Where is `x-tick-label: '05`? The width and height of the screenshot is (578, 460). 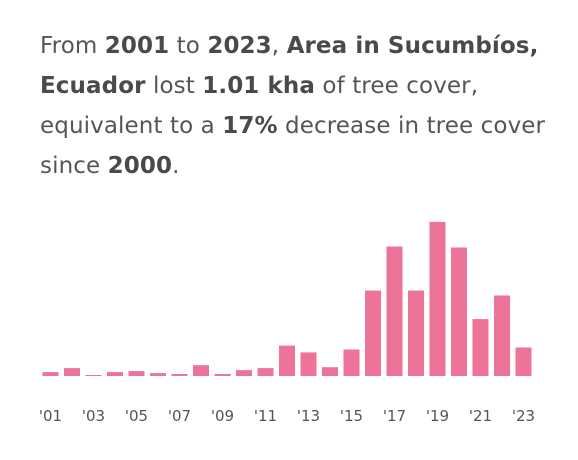
x-tick-label: '05 is located at coordinates (136, 416).